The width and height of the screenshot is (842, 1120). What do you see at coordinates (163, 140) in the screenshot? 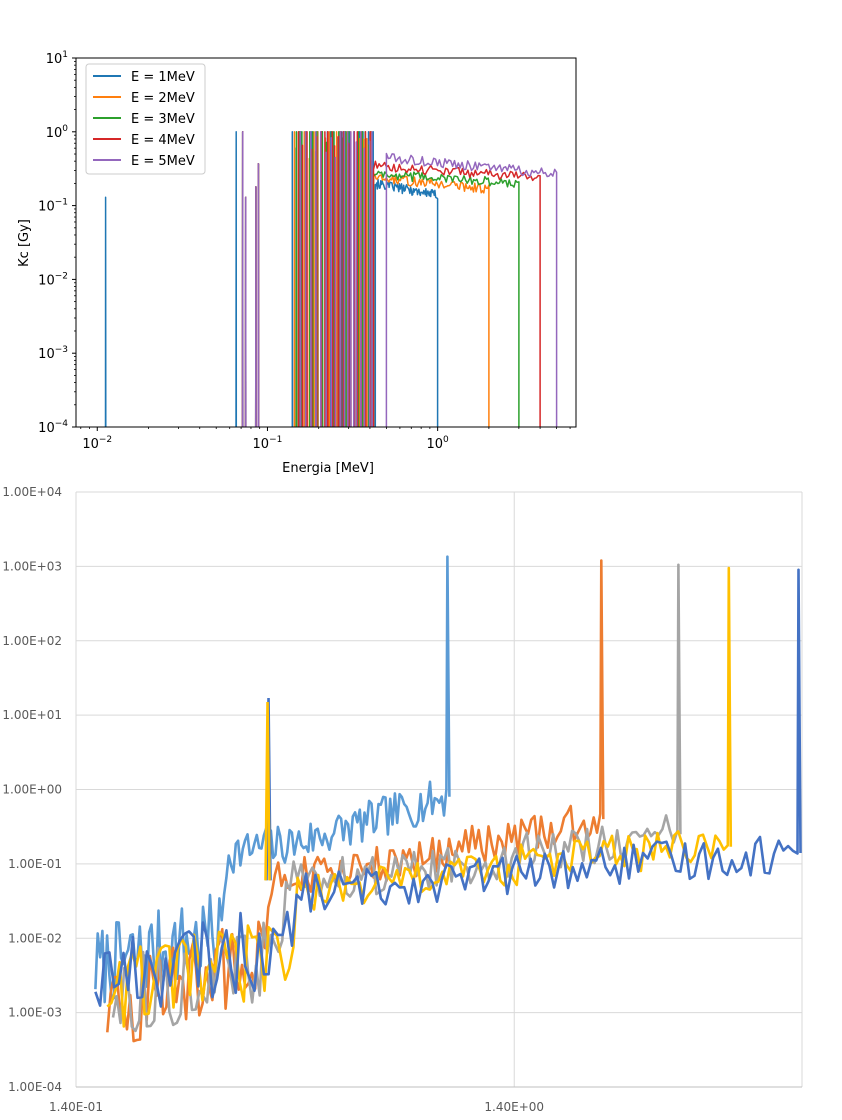
I see `legend-label-4: E = 4MeV` at bounding box center [163, 140].